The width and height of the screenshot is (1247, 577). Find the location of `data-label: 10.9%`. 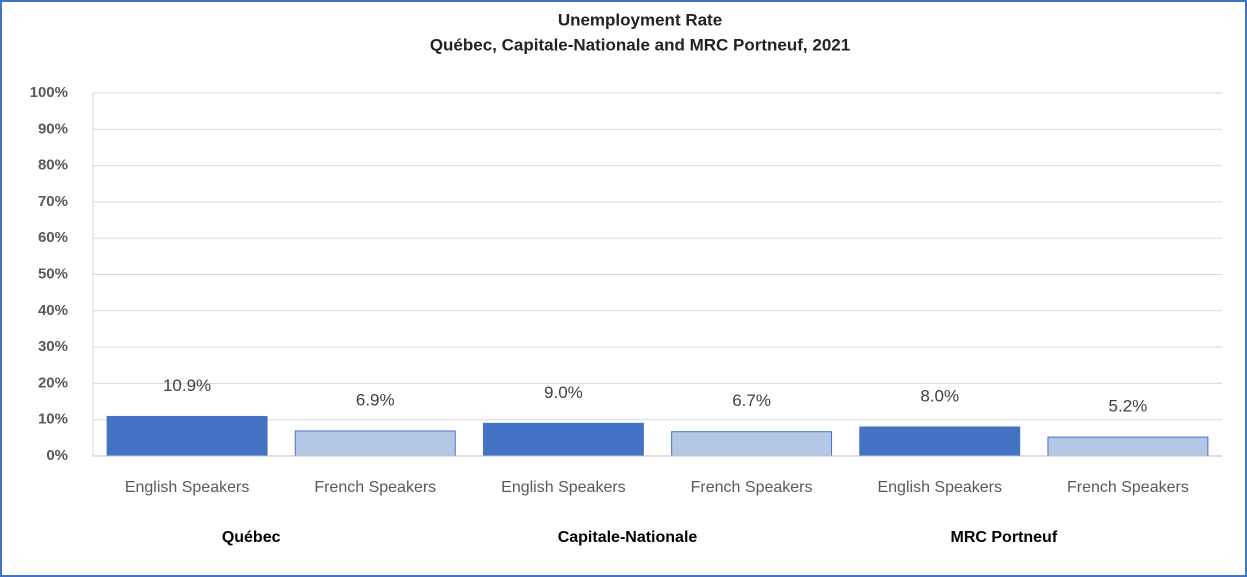

data-label: 10.9% is located at coordinates (187, 385).